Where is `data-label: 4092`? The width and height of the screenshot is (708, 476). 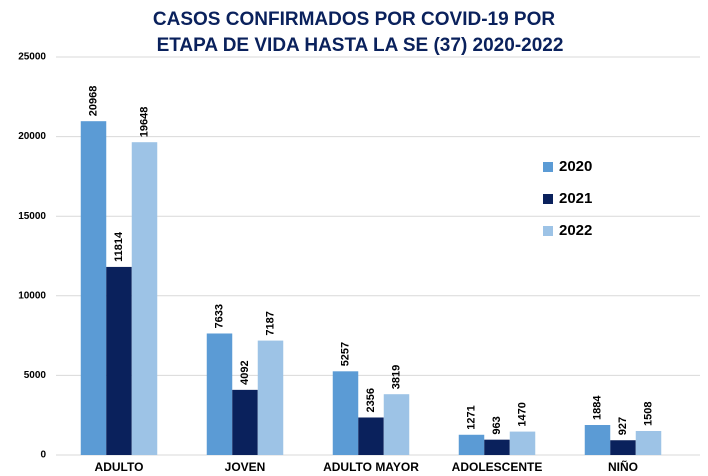
data-label: 4092 is located at coordinates (245, 372).